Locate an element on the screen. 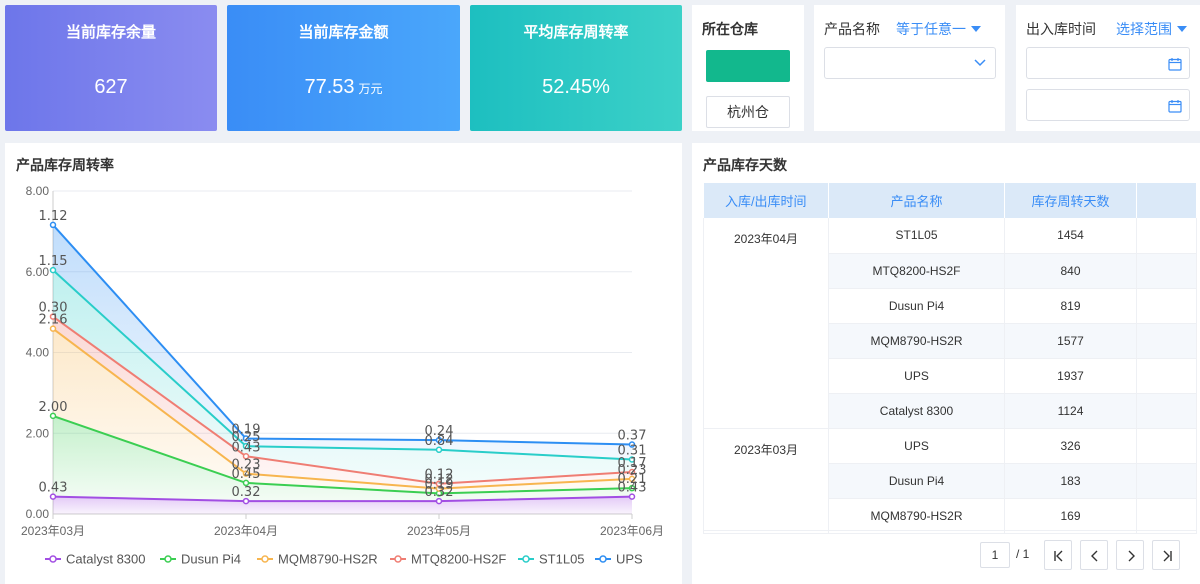 This screenshot has width=1200, height=584. data-label: 0.84 is located at coordinates (439, 441).